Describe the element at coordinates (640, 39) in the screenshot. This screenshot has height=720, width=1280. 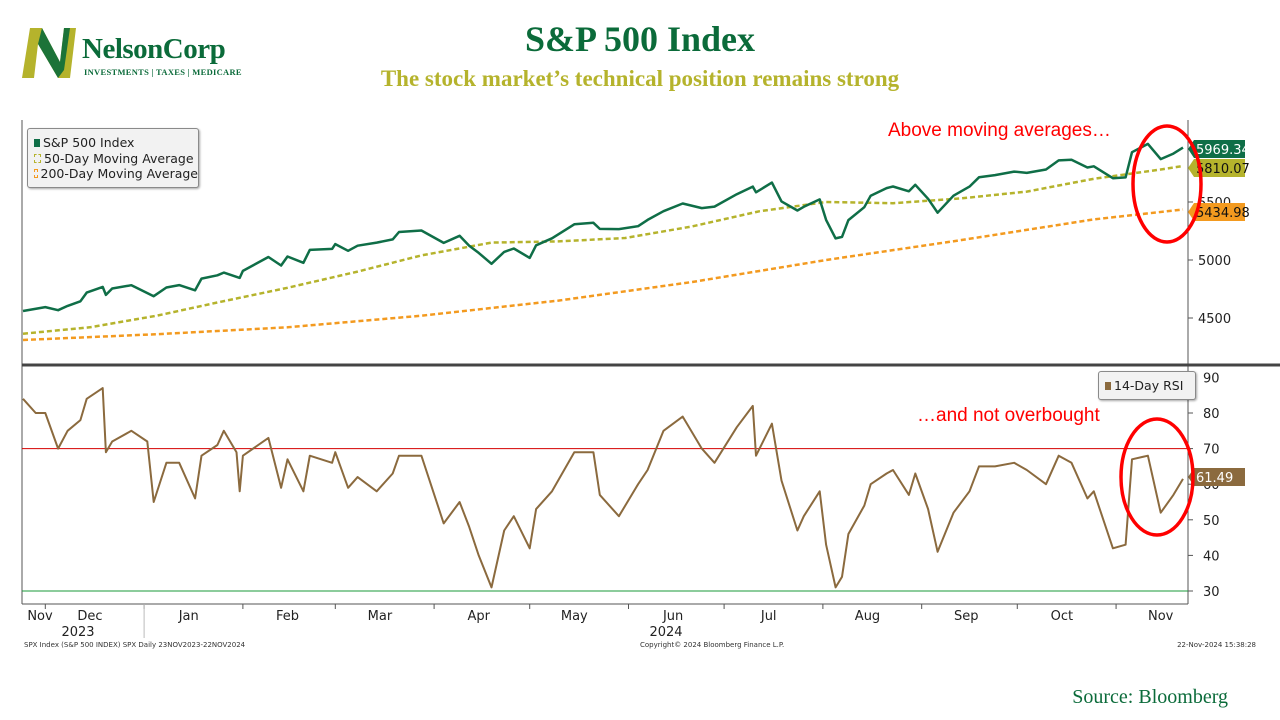
I see `chart-title: S&P 500 Index` at that location.